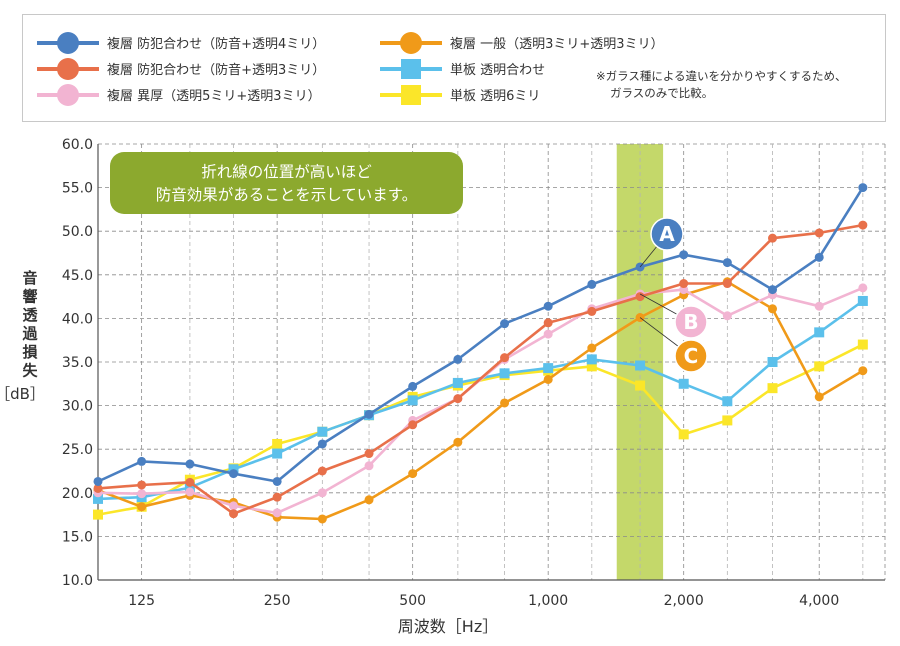 The height and width of the screenshot is (646, 900). I want to click on x-tick-label: 250, so click(277, 601).